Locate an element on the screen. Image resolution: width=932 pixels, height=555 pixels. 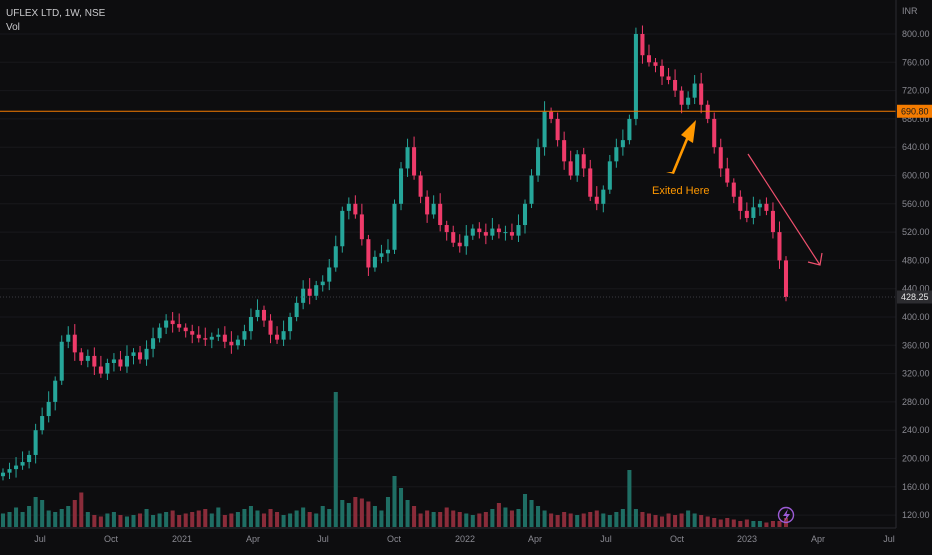
level-price-label: 690.80 is located at coordinates (915, 111).